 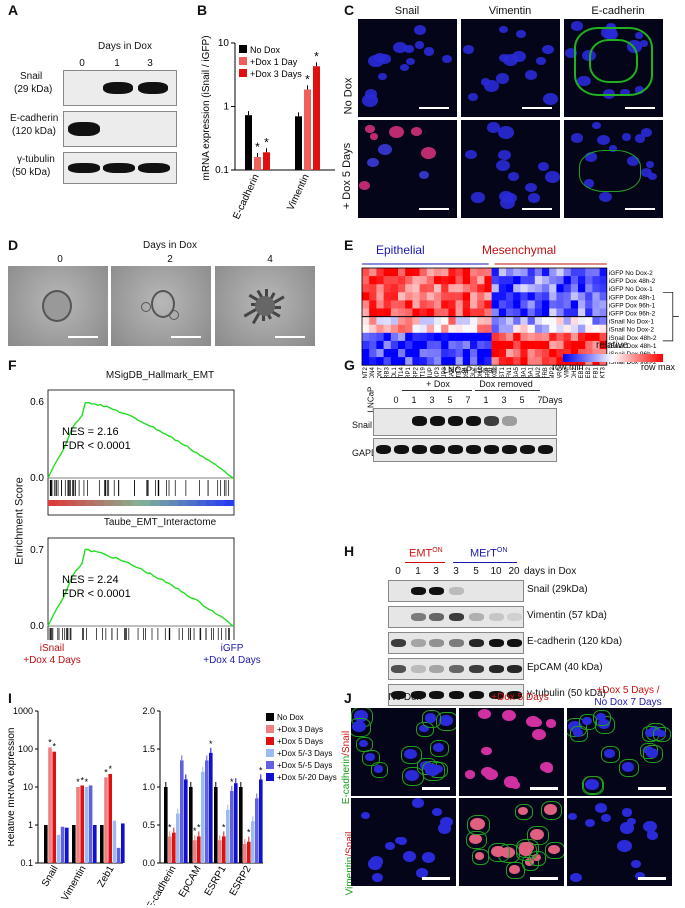 I want to click on h-lane: 10, so click(x=496, y=571).